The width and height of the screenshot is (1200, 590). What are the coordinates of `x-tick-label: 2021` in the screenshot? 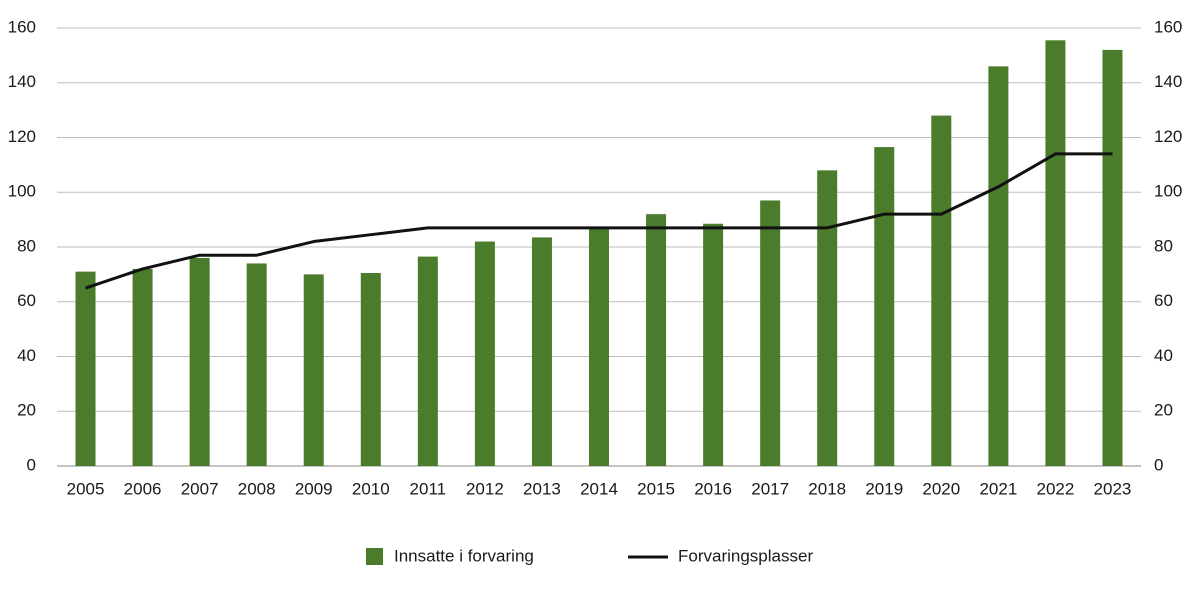 It's located at (998, 488).